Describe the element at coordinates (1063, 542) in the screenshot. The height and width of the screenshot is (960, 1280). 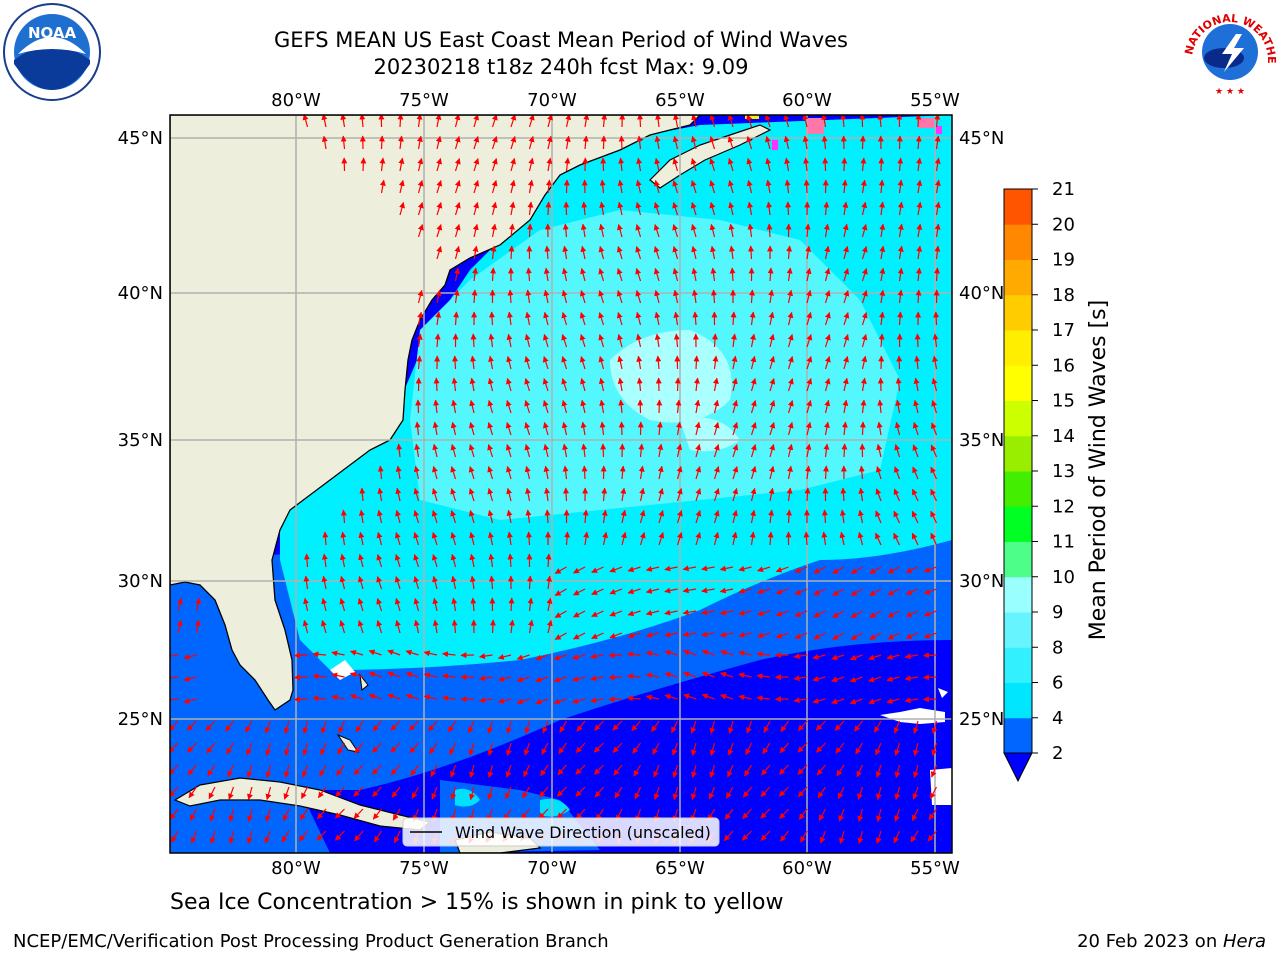
I see `colorbar-tick-label: 11` at that location.